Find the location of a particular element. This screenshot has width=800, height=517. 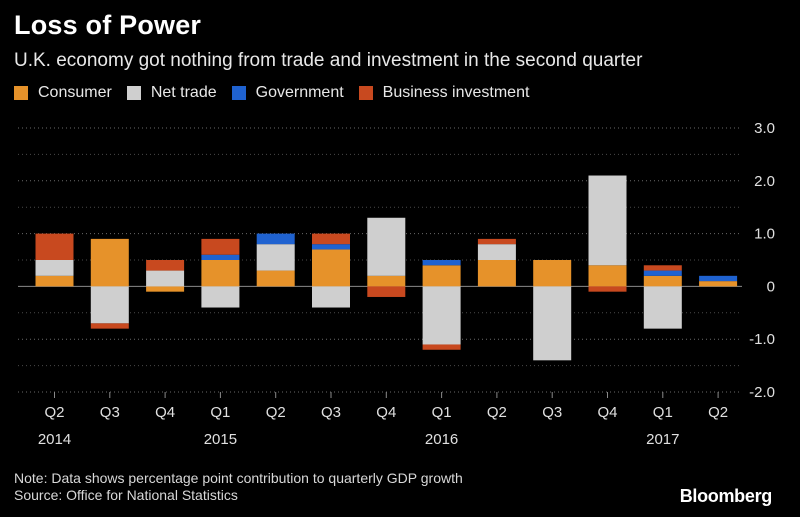

legend-label-business-investment: Business investment is located at coordinates (456, 92).